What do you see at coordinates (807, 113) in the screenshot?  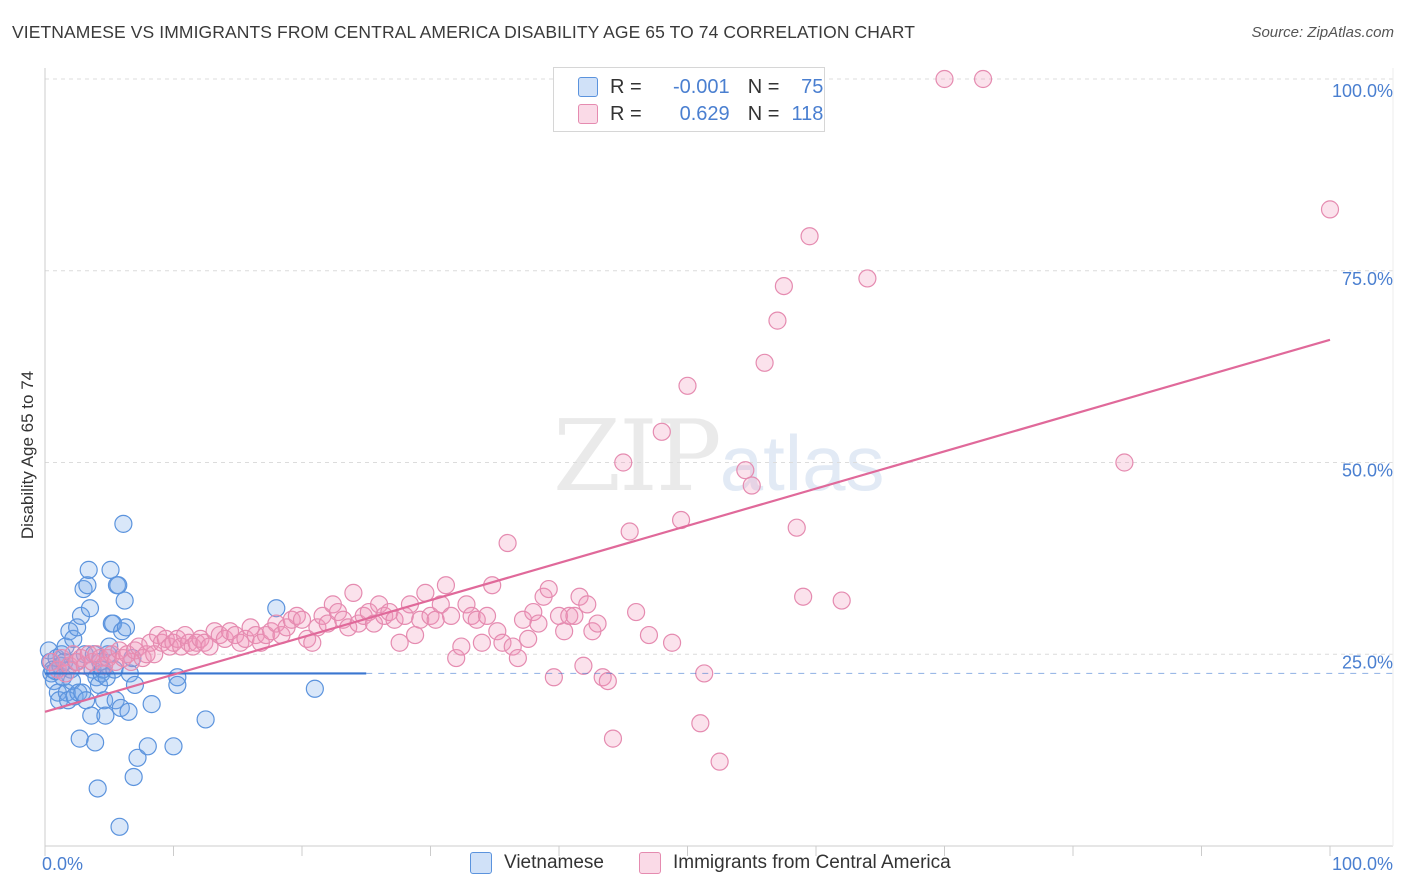 I see `legend-n-value: 118` at bounding box center [807, 113].